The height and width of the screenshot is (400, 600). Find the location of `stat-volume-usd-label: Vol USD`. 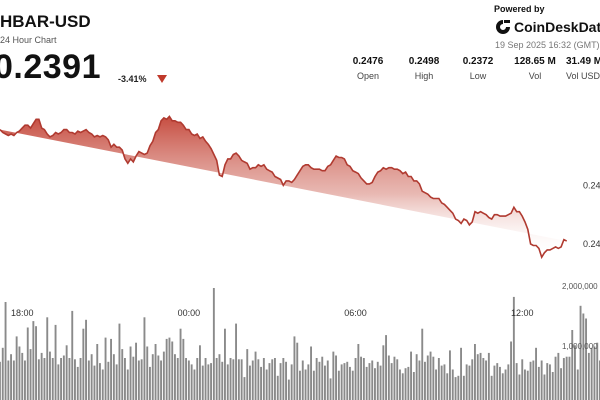

stat-volume-usd-label: Vol USD is located at coordinates (583, 76).